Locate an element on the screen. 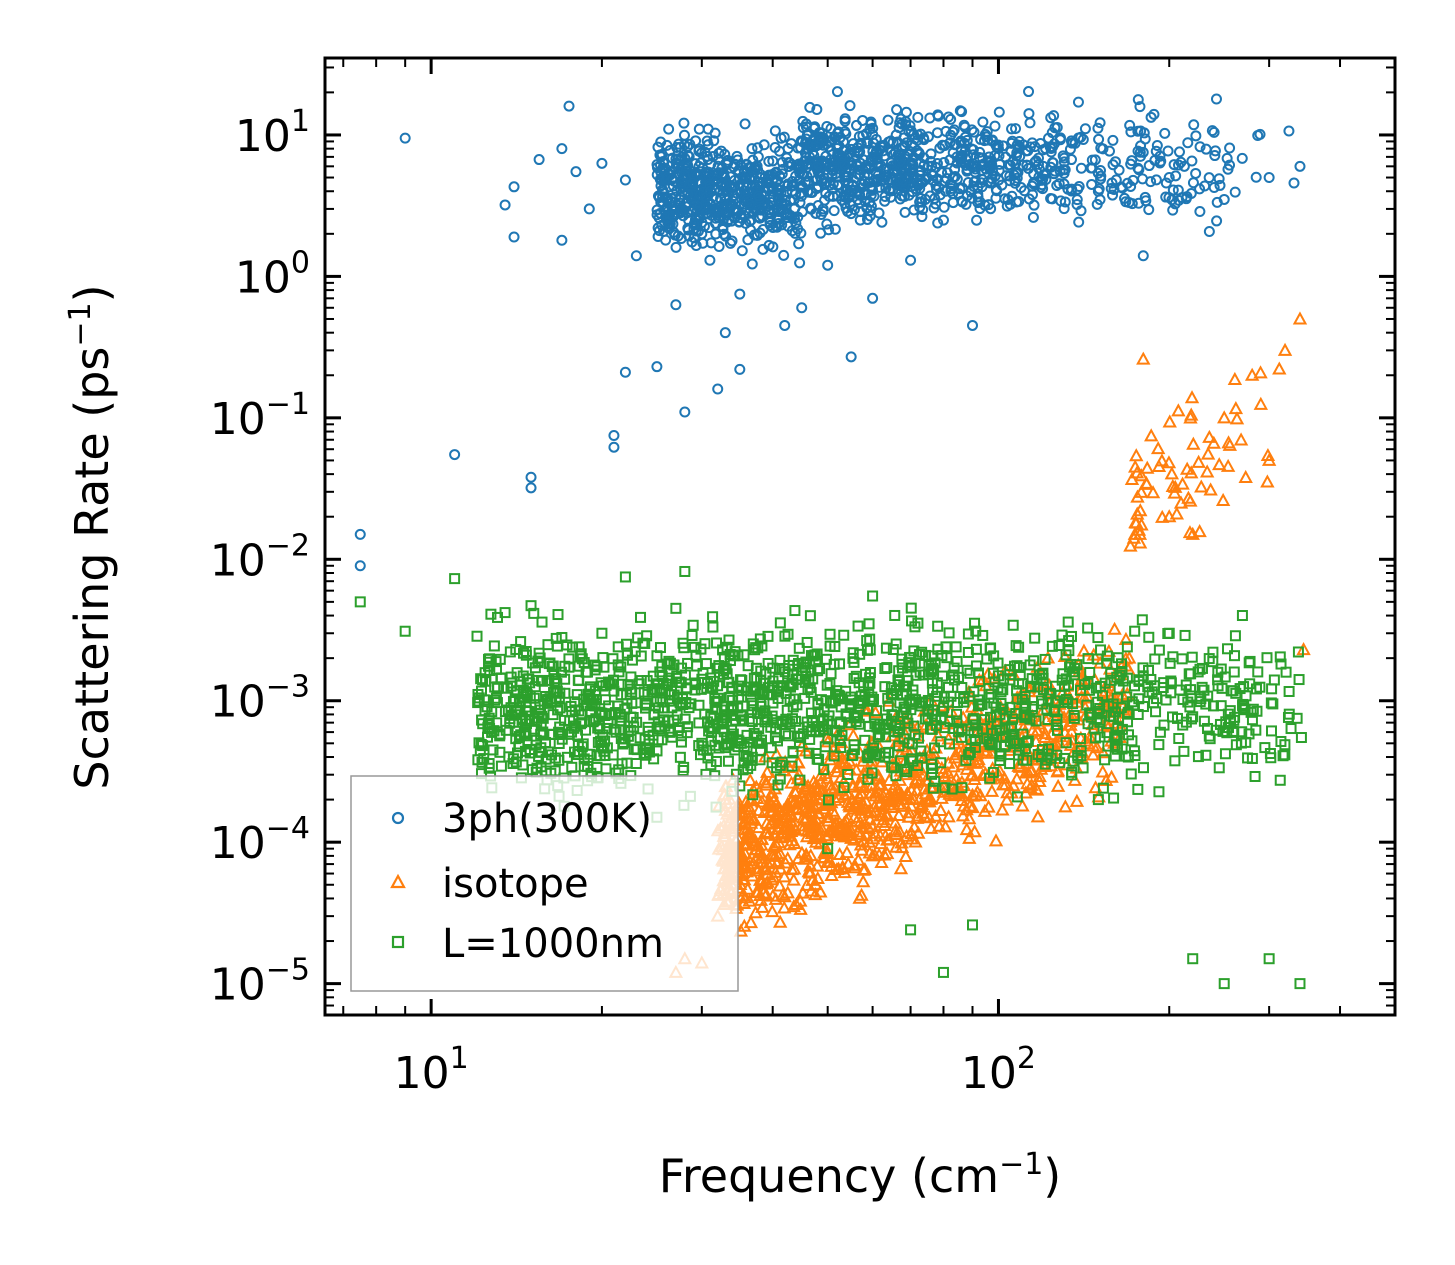  y-tick-labels: 101 100 10−1 10−2 10−3 10−4 10−5 is located at coordinates (260, 557).